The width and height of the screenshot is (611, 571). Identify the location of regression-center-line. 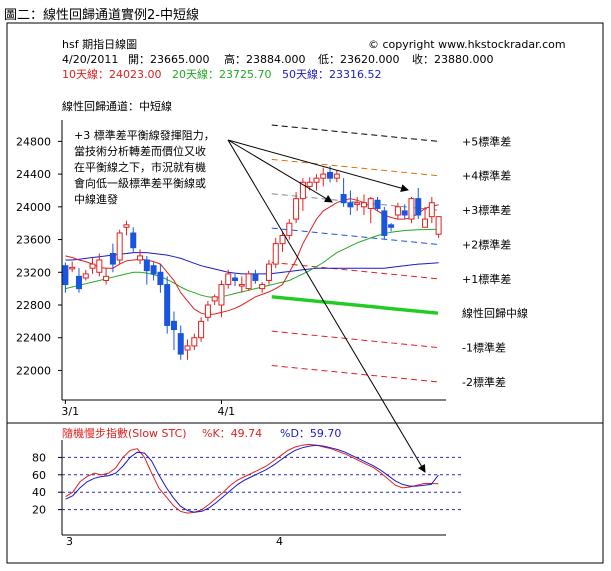
(355, 305).